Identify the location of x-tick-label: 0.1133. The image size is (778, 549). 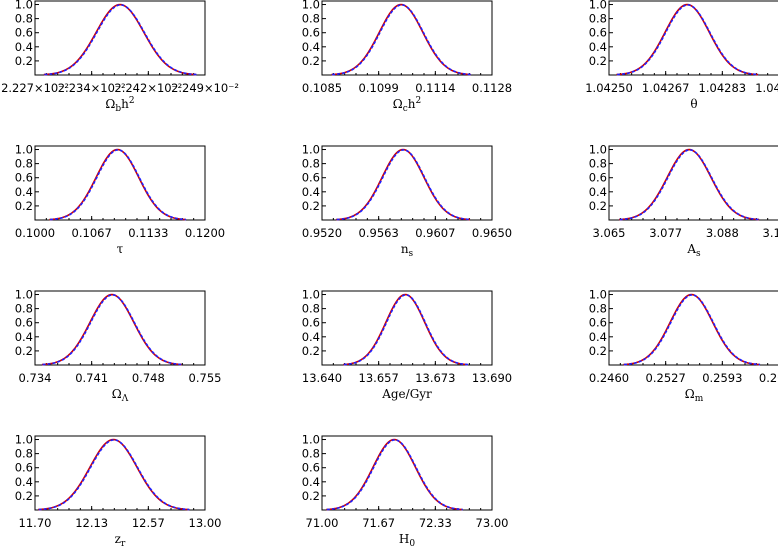
(148, 233).